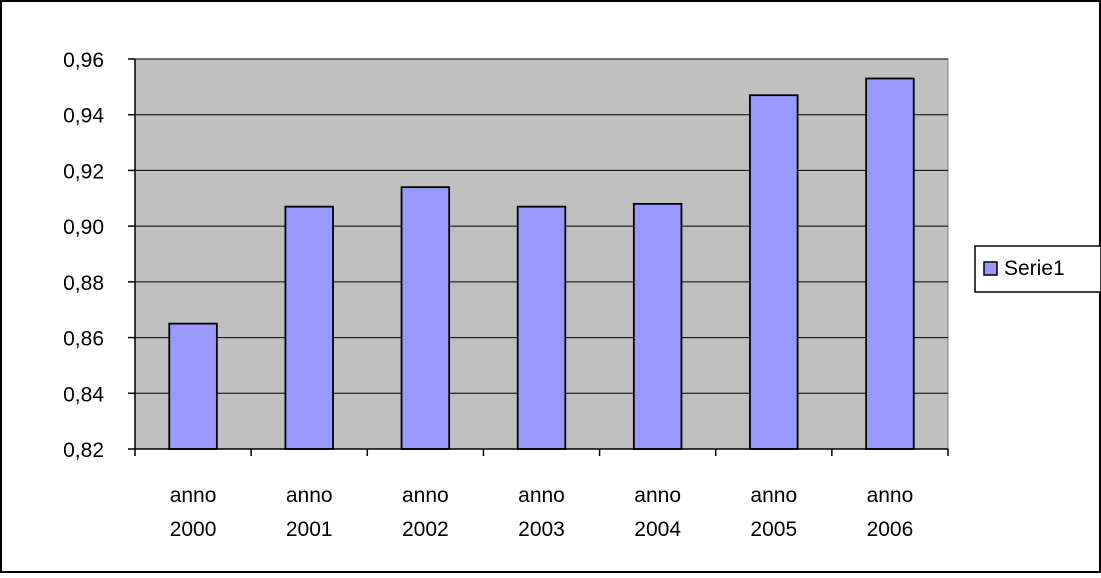 The image size is (1101, 578). I want to click on x-tick-label: anno 2003, so click(541, 512).